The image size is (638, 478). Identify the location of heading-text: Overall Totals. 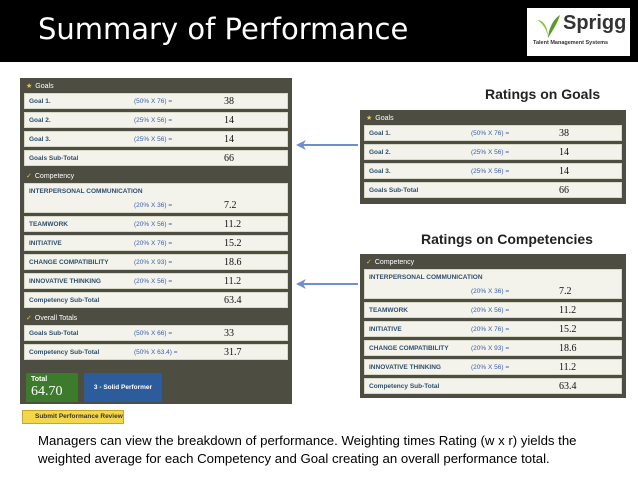
(56, 318).